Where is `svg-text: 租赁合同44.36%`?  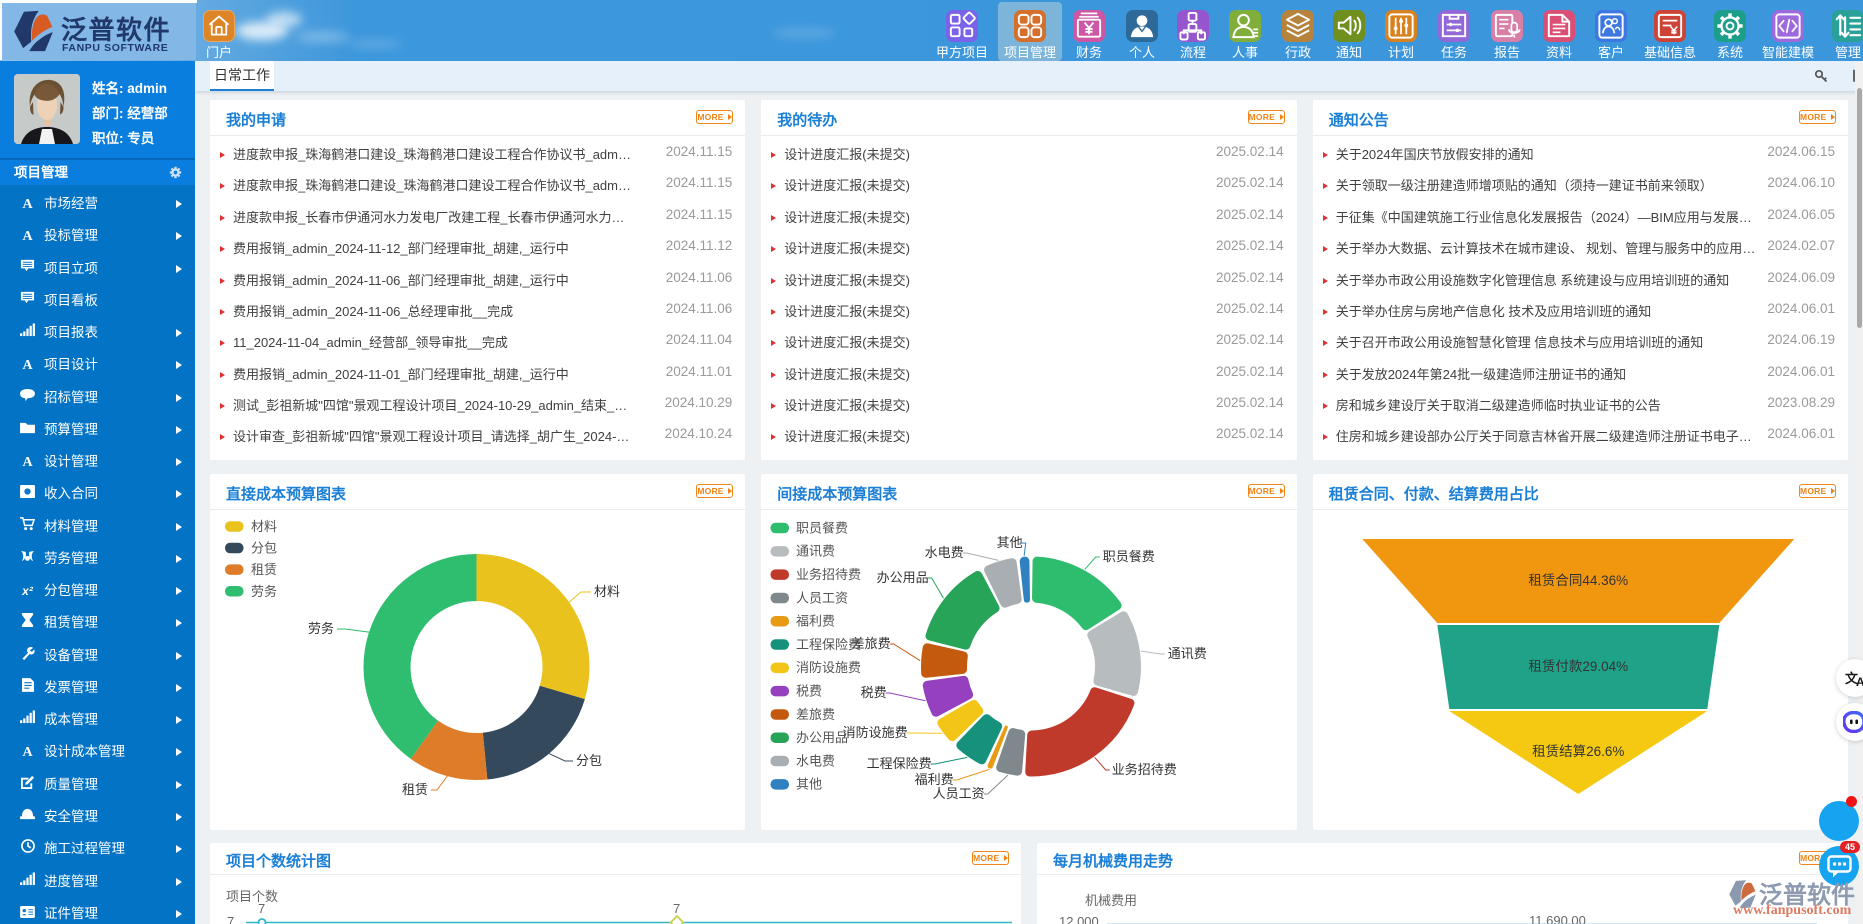 svg-text: 租赁合同44.36% is located at coordinates (1578, 580).